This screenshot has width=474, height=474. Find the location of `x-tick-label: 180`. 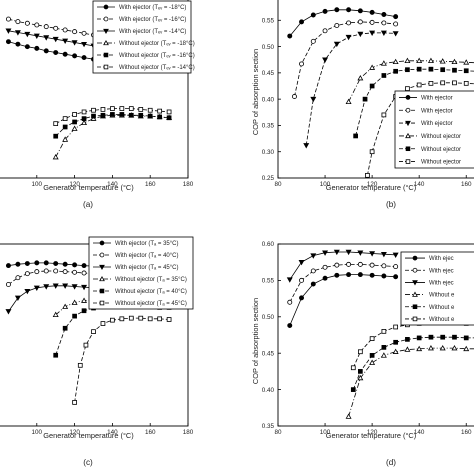

x-tick-label: 180 is located at coordinates (188, 432).